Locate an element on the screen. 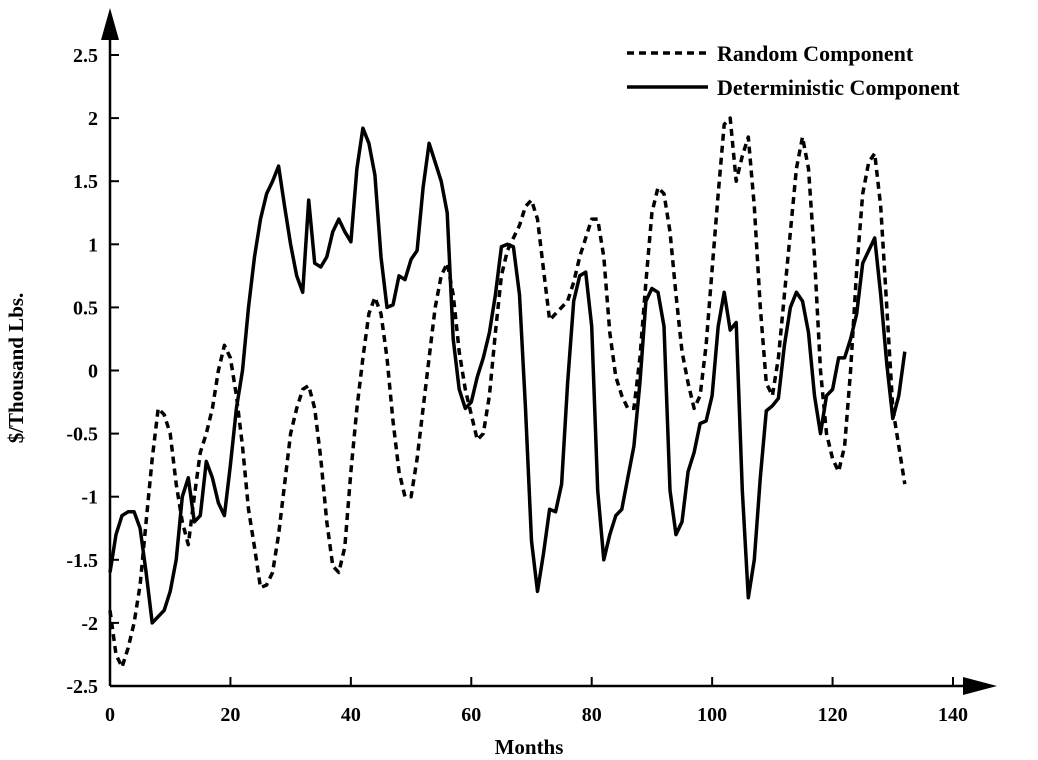 The image size is (1038, 760). x-tick-label: 80 is located at coordinates (592, 715).